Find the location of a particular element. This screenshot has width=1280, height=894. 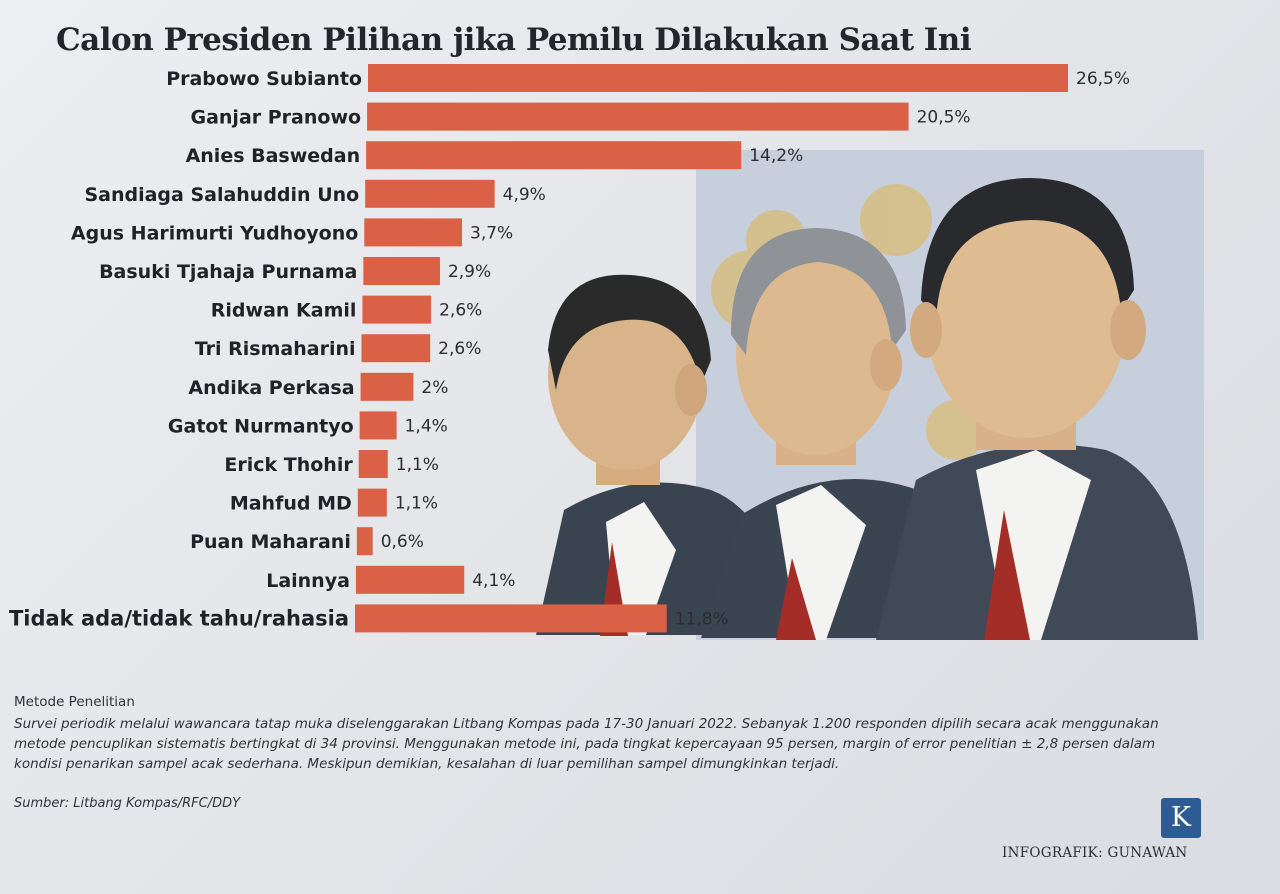

source-note: Sumber: Litbang Kompas/RFC/DDY is located at coordinates (127, 803).